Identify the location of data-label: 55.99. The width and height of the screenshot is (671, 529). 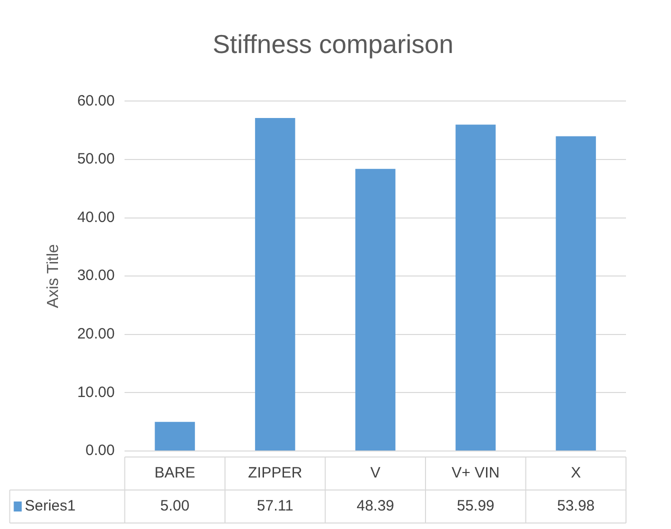
(475, 506).